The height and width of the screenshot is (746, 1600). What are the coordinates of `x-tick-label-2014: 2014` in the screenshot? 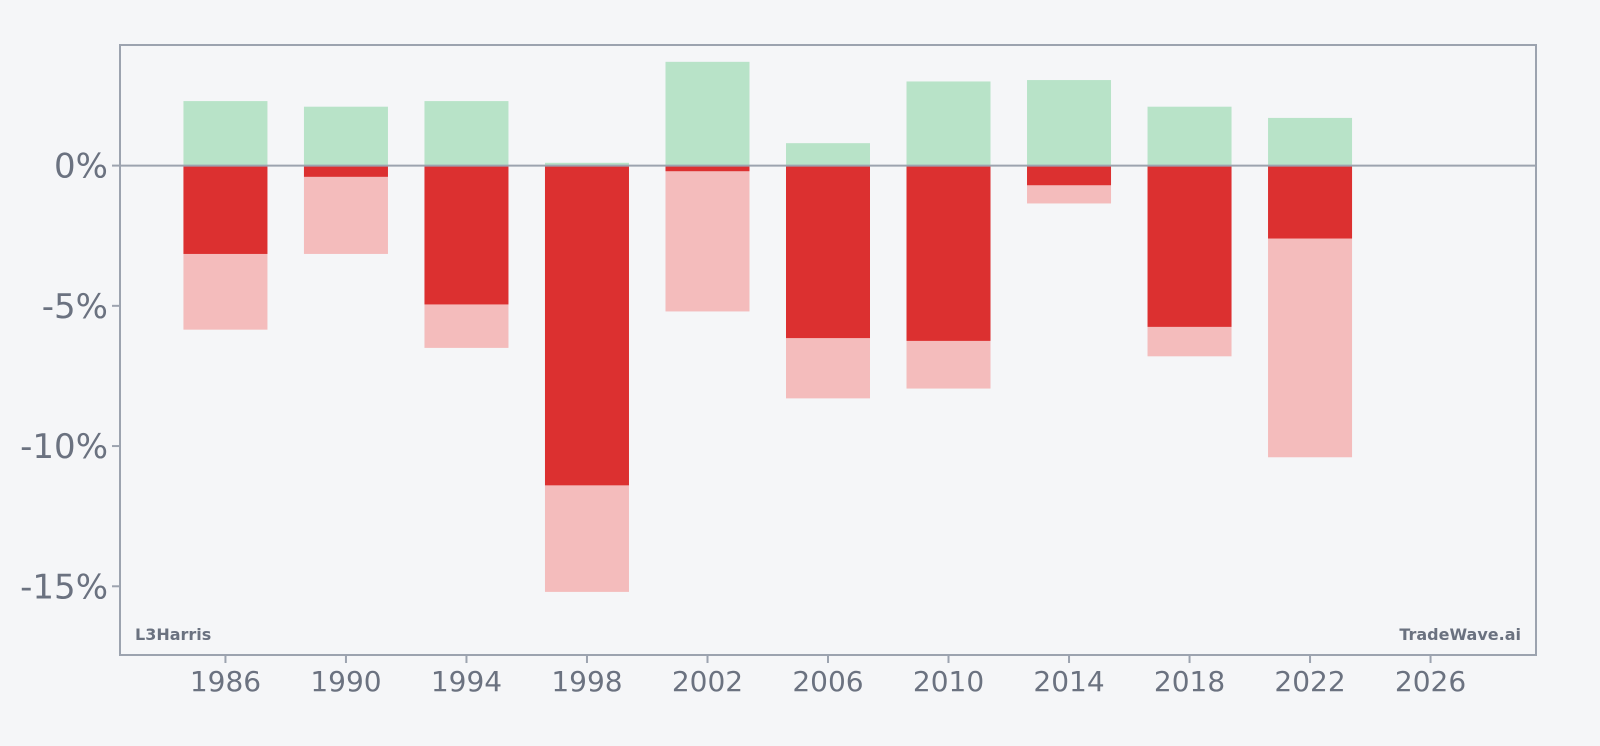 It's located at (1068, 681).